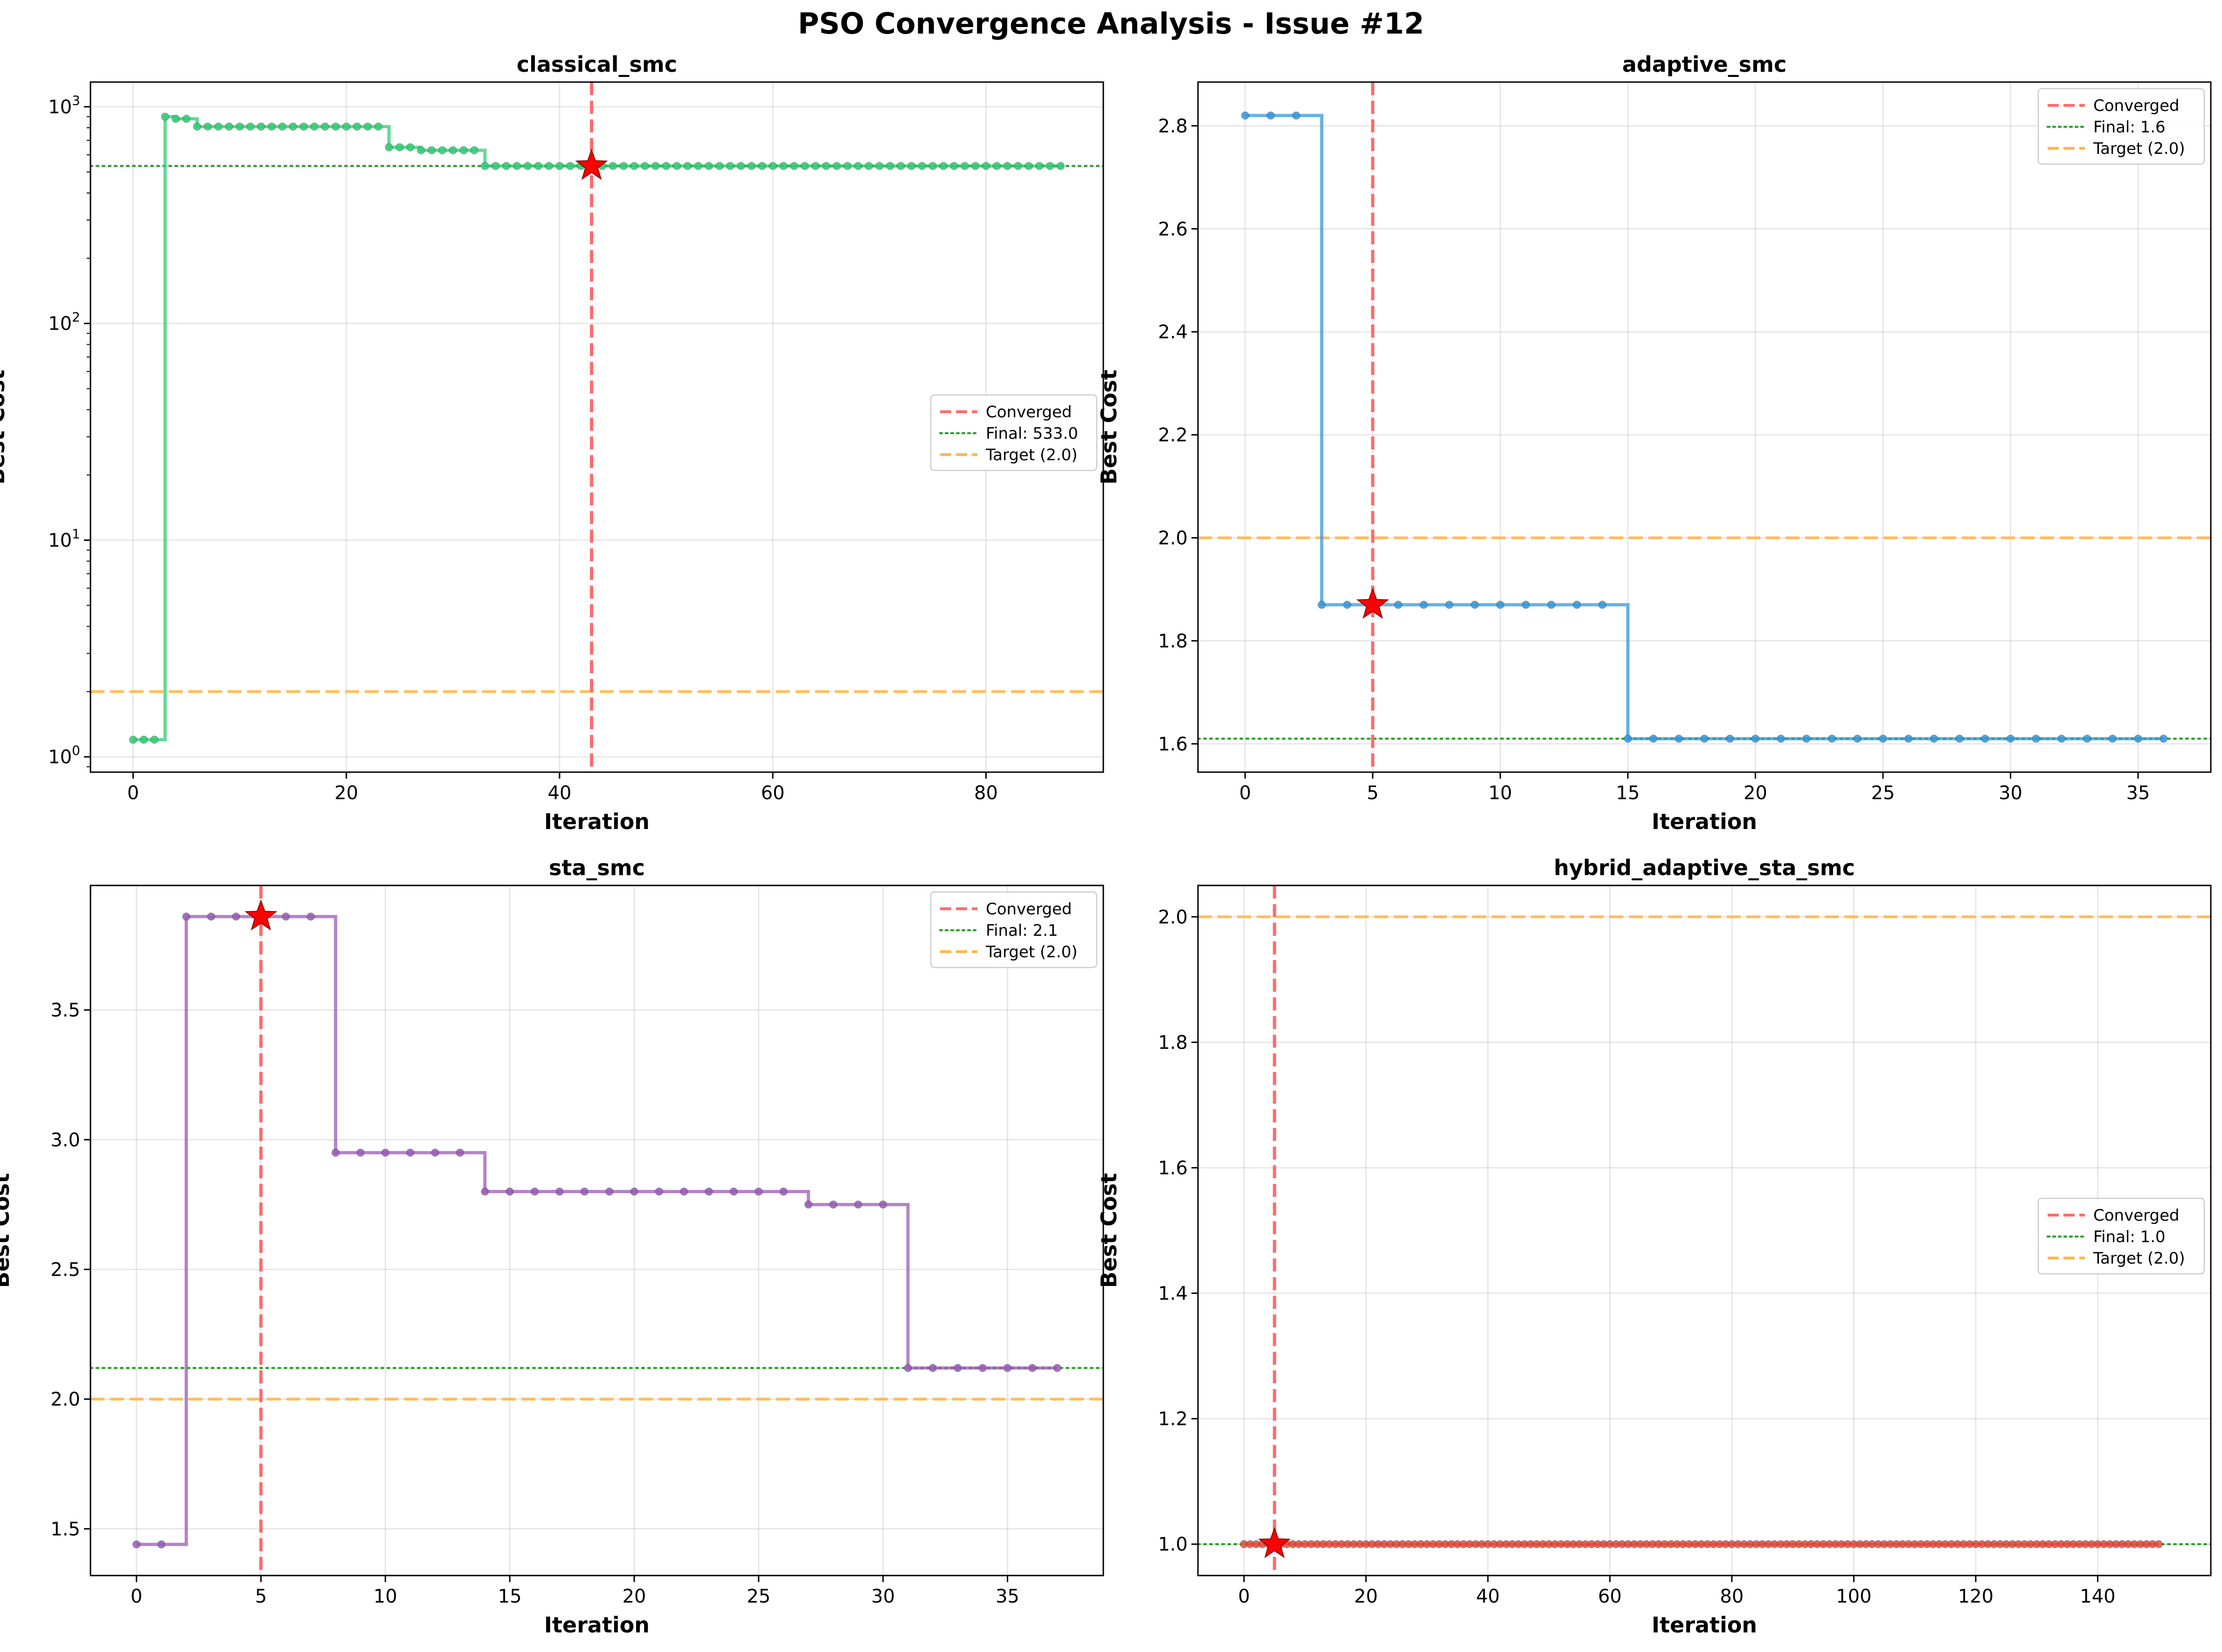 The height and width of the screenshot is (1652, 2222). I want to click on x-tick-label: 5, so click(261, 1596).